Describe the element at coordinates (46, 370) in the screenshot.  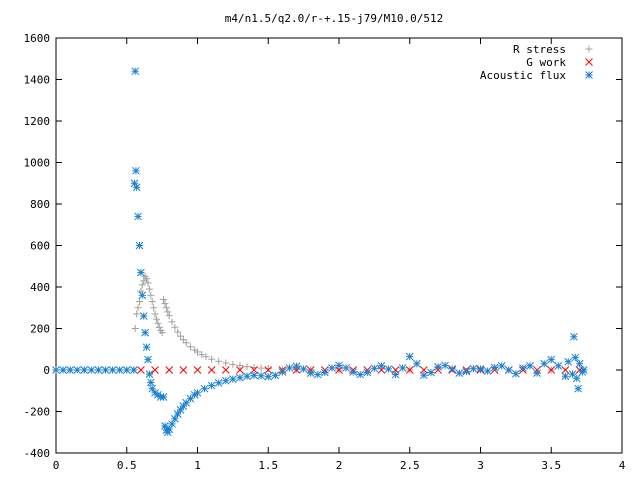
I see `y-tick-label: 0` at that location.